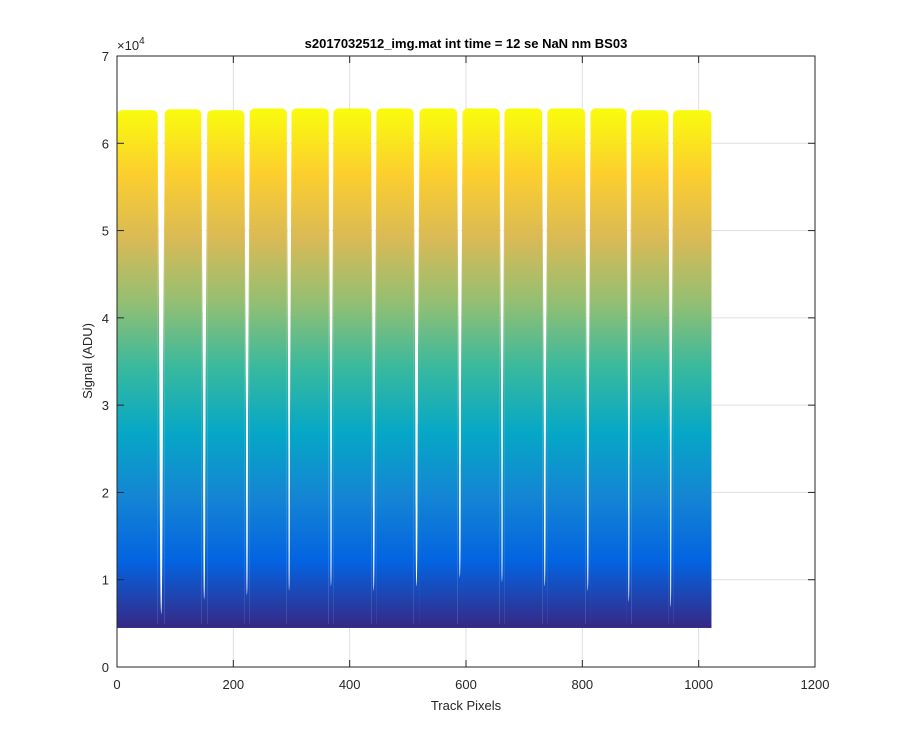 The image size is (900, 750). Describe the element at coordinates (105, 362) in the screenshot. I see `y-tick-labels: 0 1 2 3 4 5 6 7` at that location.